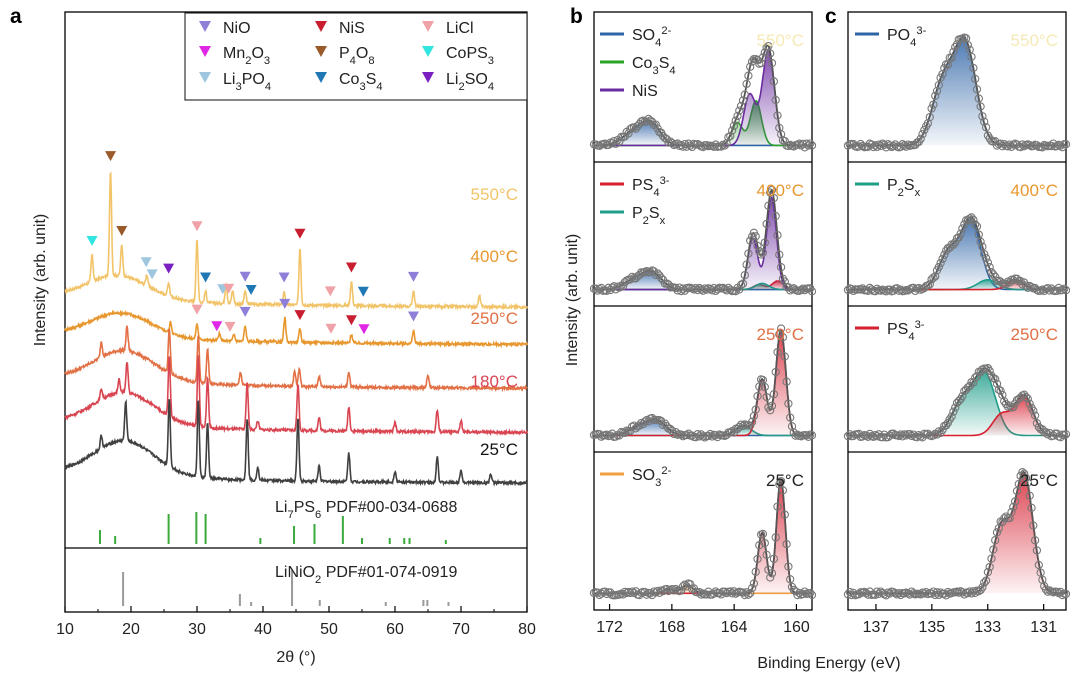 The image size is (1080, 687). Describe the element at coordinates (658, 483) in the screenshot. I see `panel-b-legend-label-3-0-part: 3` at that location.